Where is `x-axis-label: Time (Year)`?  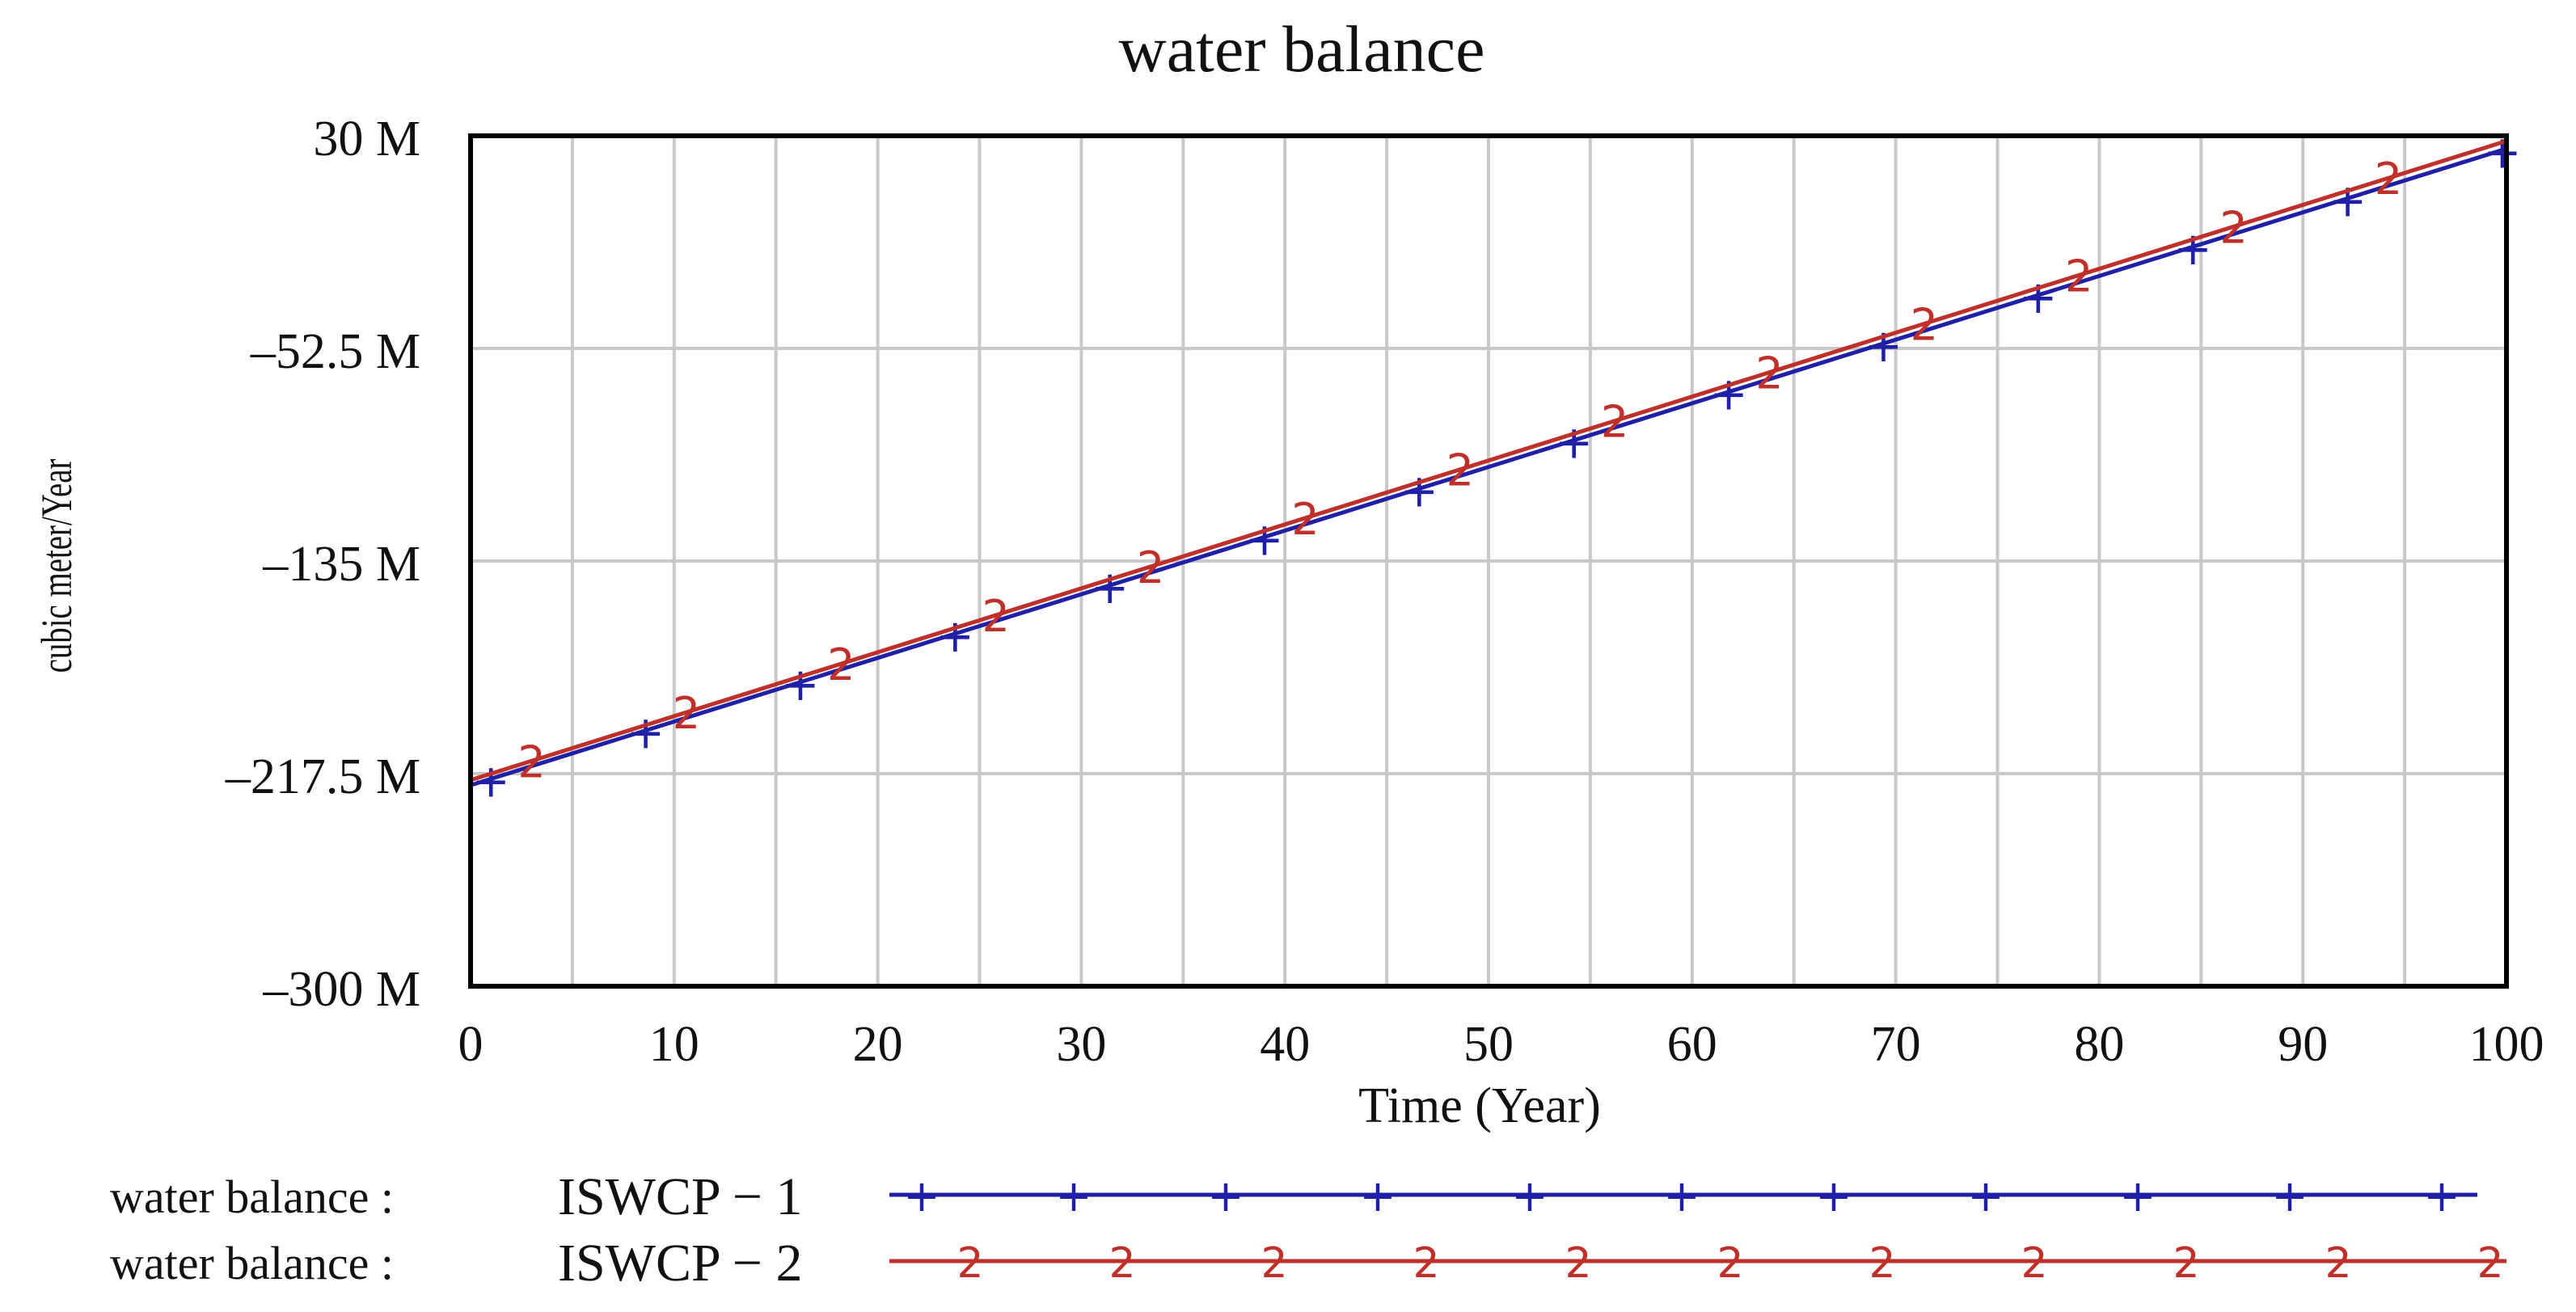
x-axis-label: Time (Year) is located at coordinates (1479, 1105).